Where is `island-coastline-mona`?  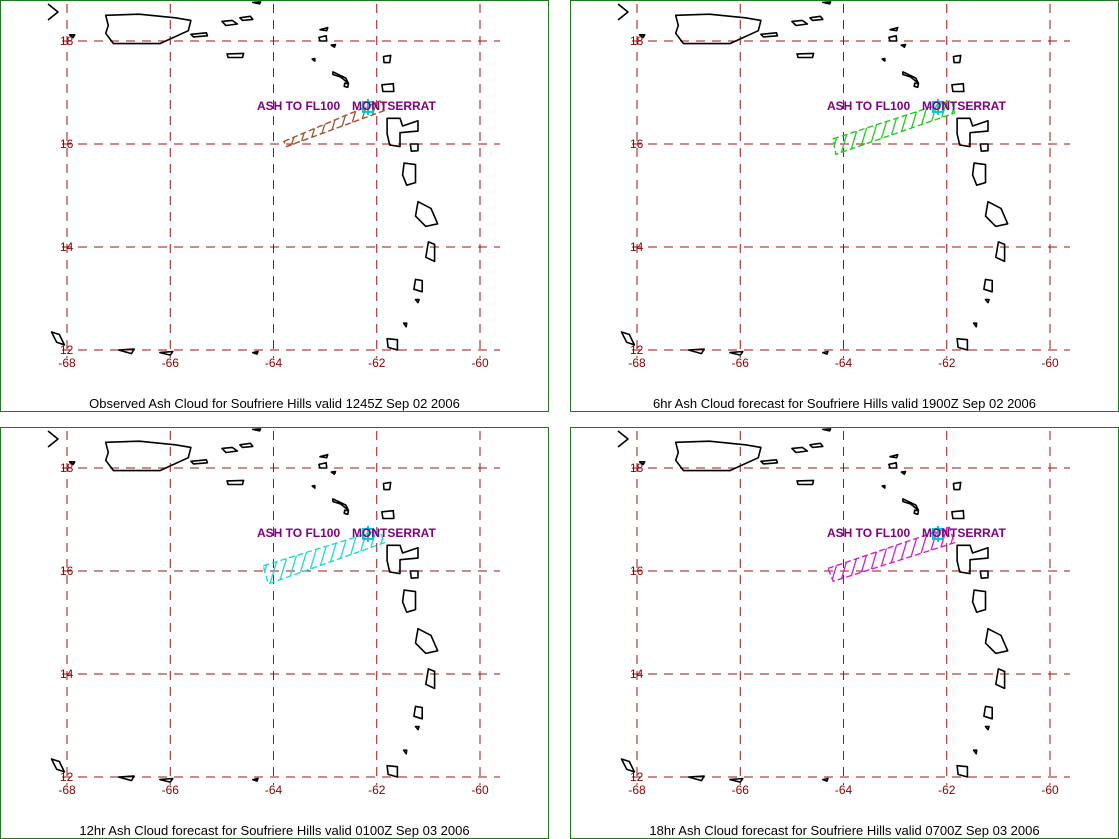 island-coastline-mona is located at coordinates (72, 36).